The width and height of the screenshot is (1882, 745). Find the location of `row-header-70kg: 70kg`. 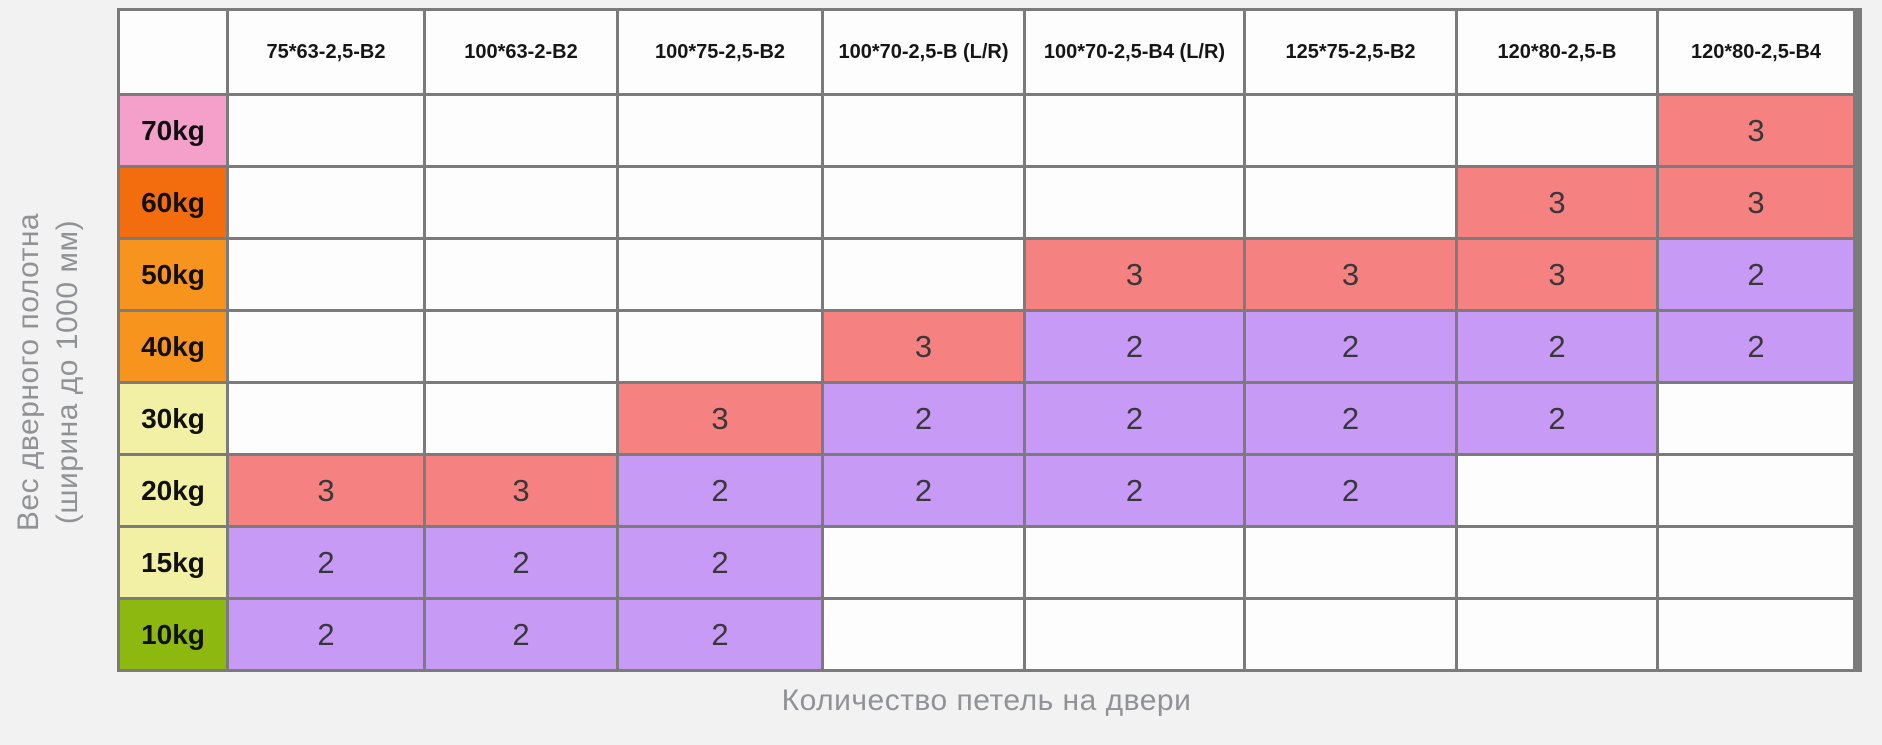

row-header-70kg: 70kg is located at coordinates (173, 130).